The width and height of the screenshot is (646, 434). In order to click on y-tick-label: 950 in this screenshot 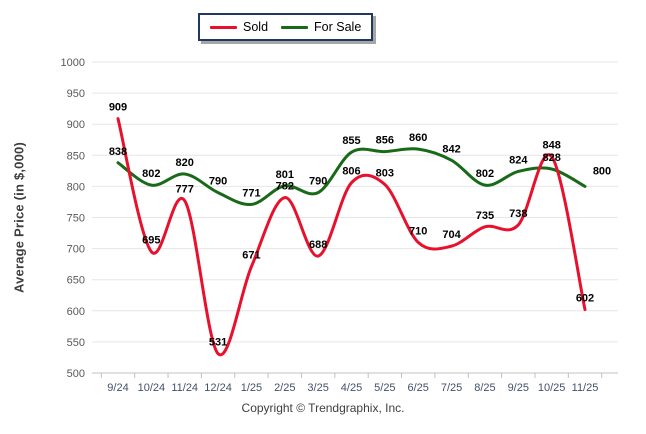, I will do `click(76, 94)`.